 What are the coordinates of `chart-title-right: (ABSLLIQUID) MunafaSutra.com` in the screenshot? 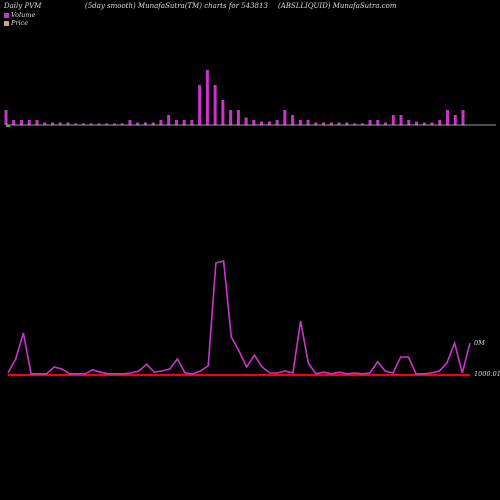 It's located at (337, 6).